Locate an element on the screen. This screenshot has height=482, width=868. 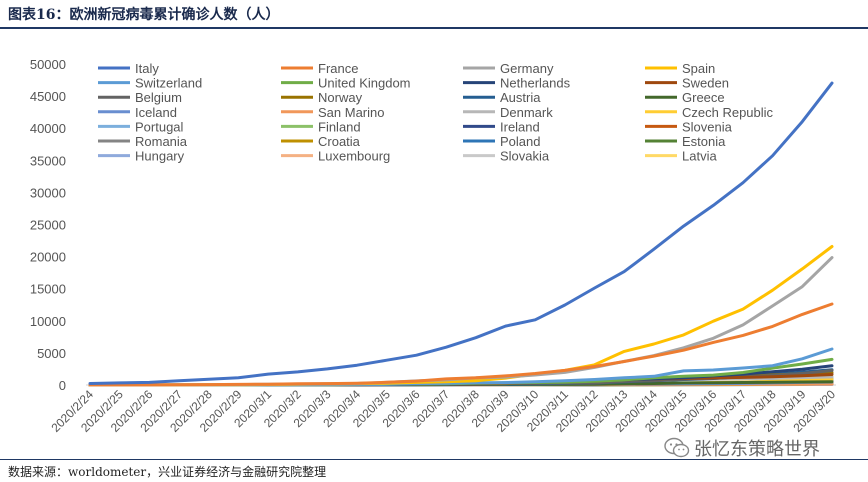
legend-label: Germany is located at coordinates (527, 68).